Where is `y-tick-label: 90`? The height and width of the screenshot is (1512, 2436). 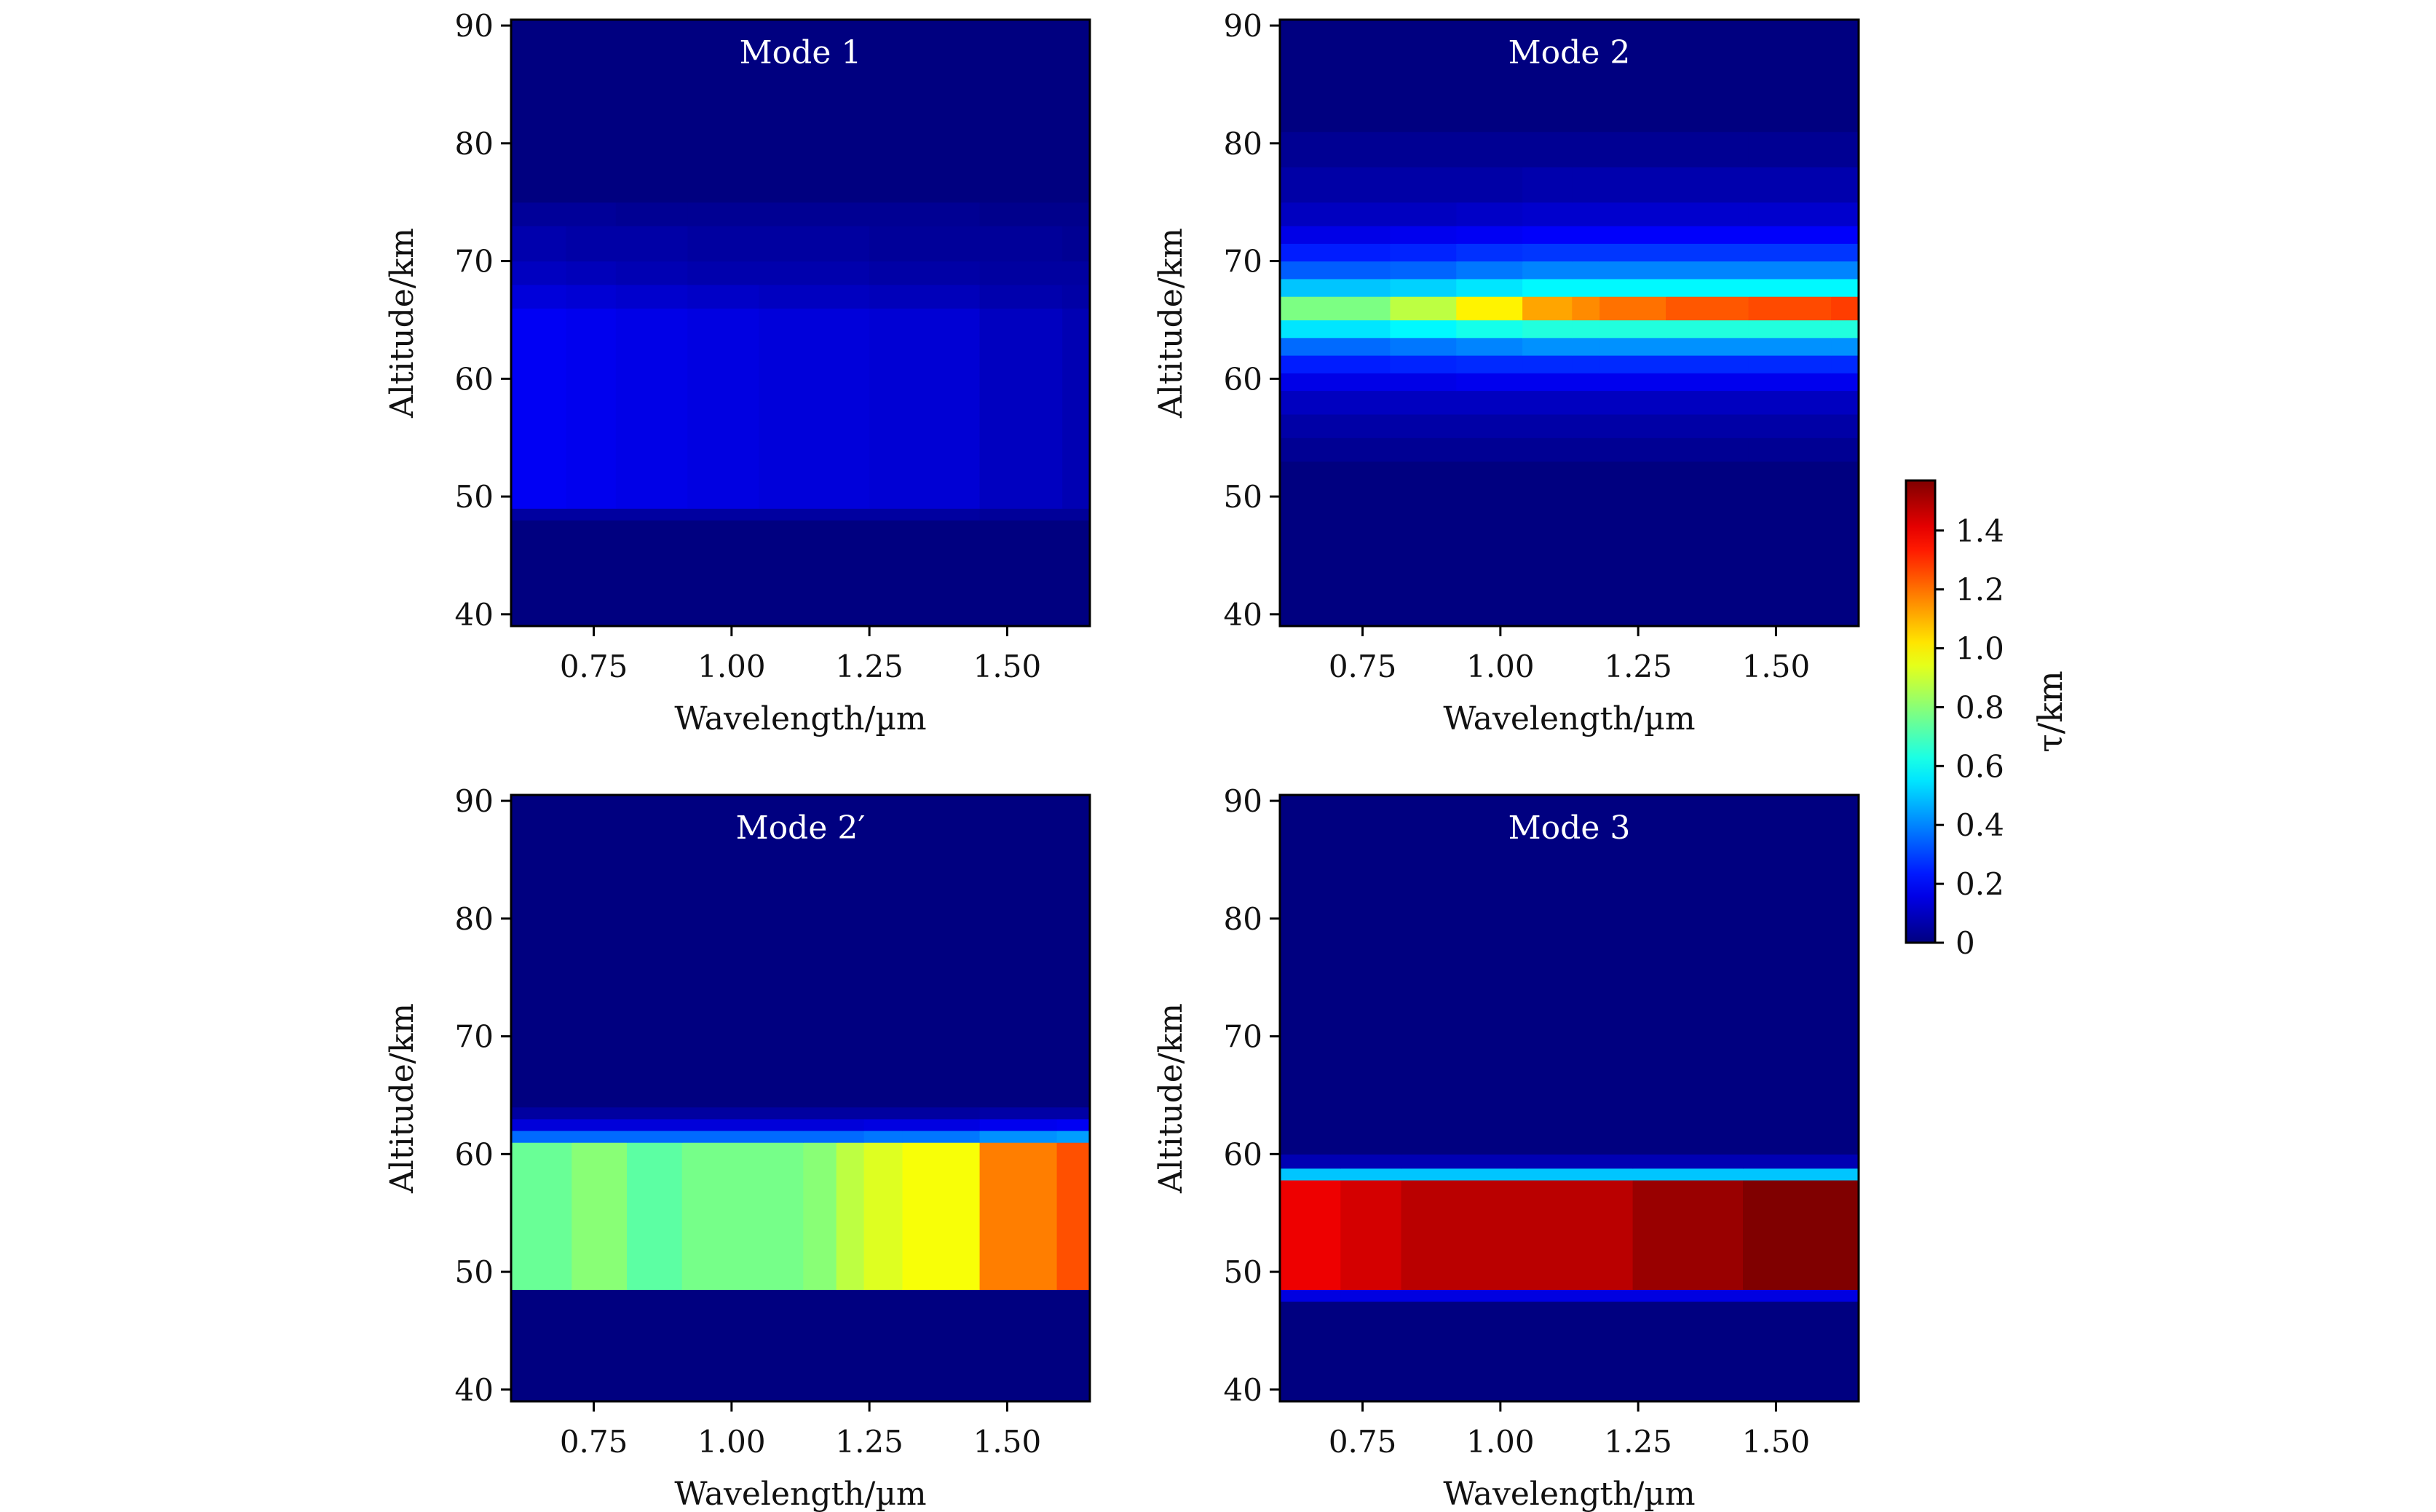
y-tick-label: 90 is located at coordinates (1243, 26).